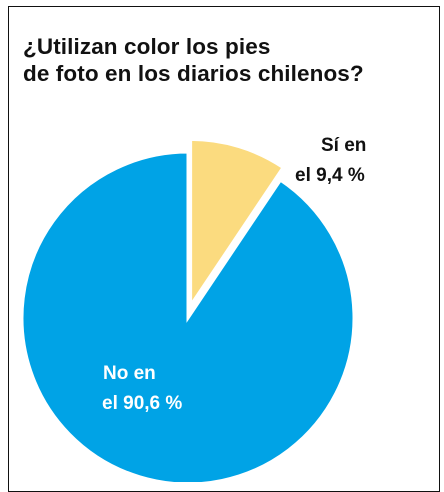  What do you see at coordinates (142, 403) in the screenshot?
I see `slice-label-no-line-2: el 90,6 %` at bounding box center [142, 403].